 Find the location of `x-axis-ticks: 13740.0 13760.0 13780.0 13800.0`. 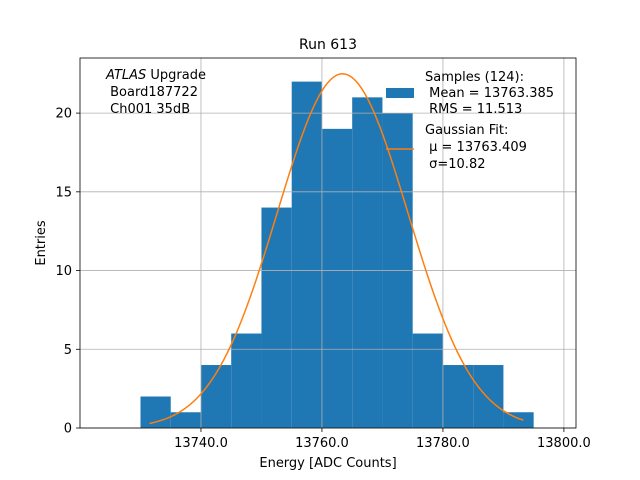

x-axis-ticks: 13740.0 13760.0 13780.0 13800.0 is located at coordinates (382, 439).